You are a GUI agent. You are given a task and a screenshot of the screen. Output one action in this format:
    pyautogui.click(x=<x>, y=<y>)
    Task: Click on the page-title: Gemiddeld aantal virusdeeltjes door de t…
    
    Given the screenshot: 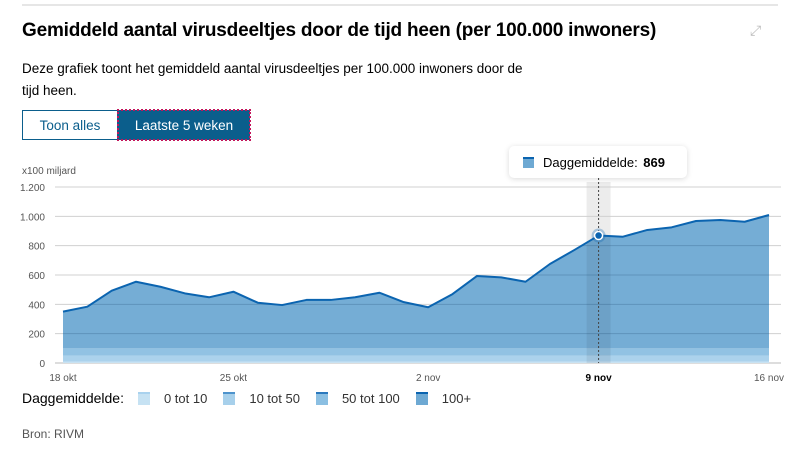 What is the action you would take?
    pyautogui.click(x=339, y=30)
    